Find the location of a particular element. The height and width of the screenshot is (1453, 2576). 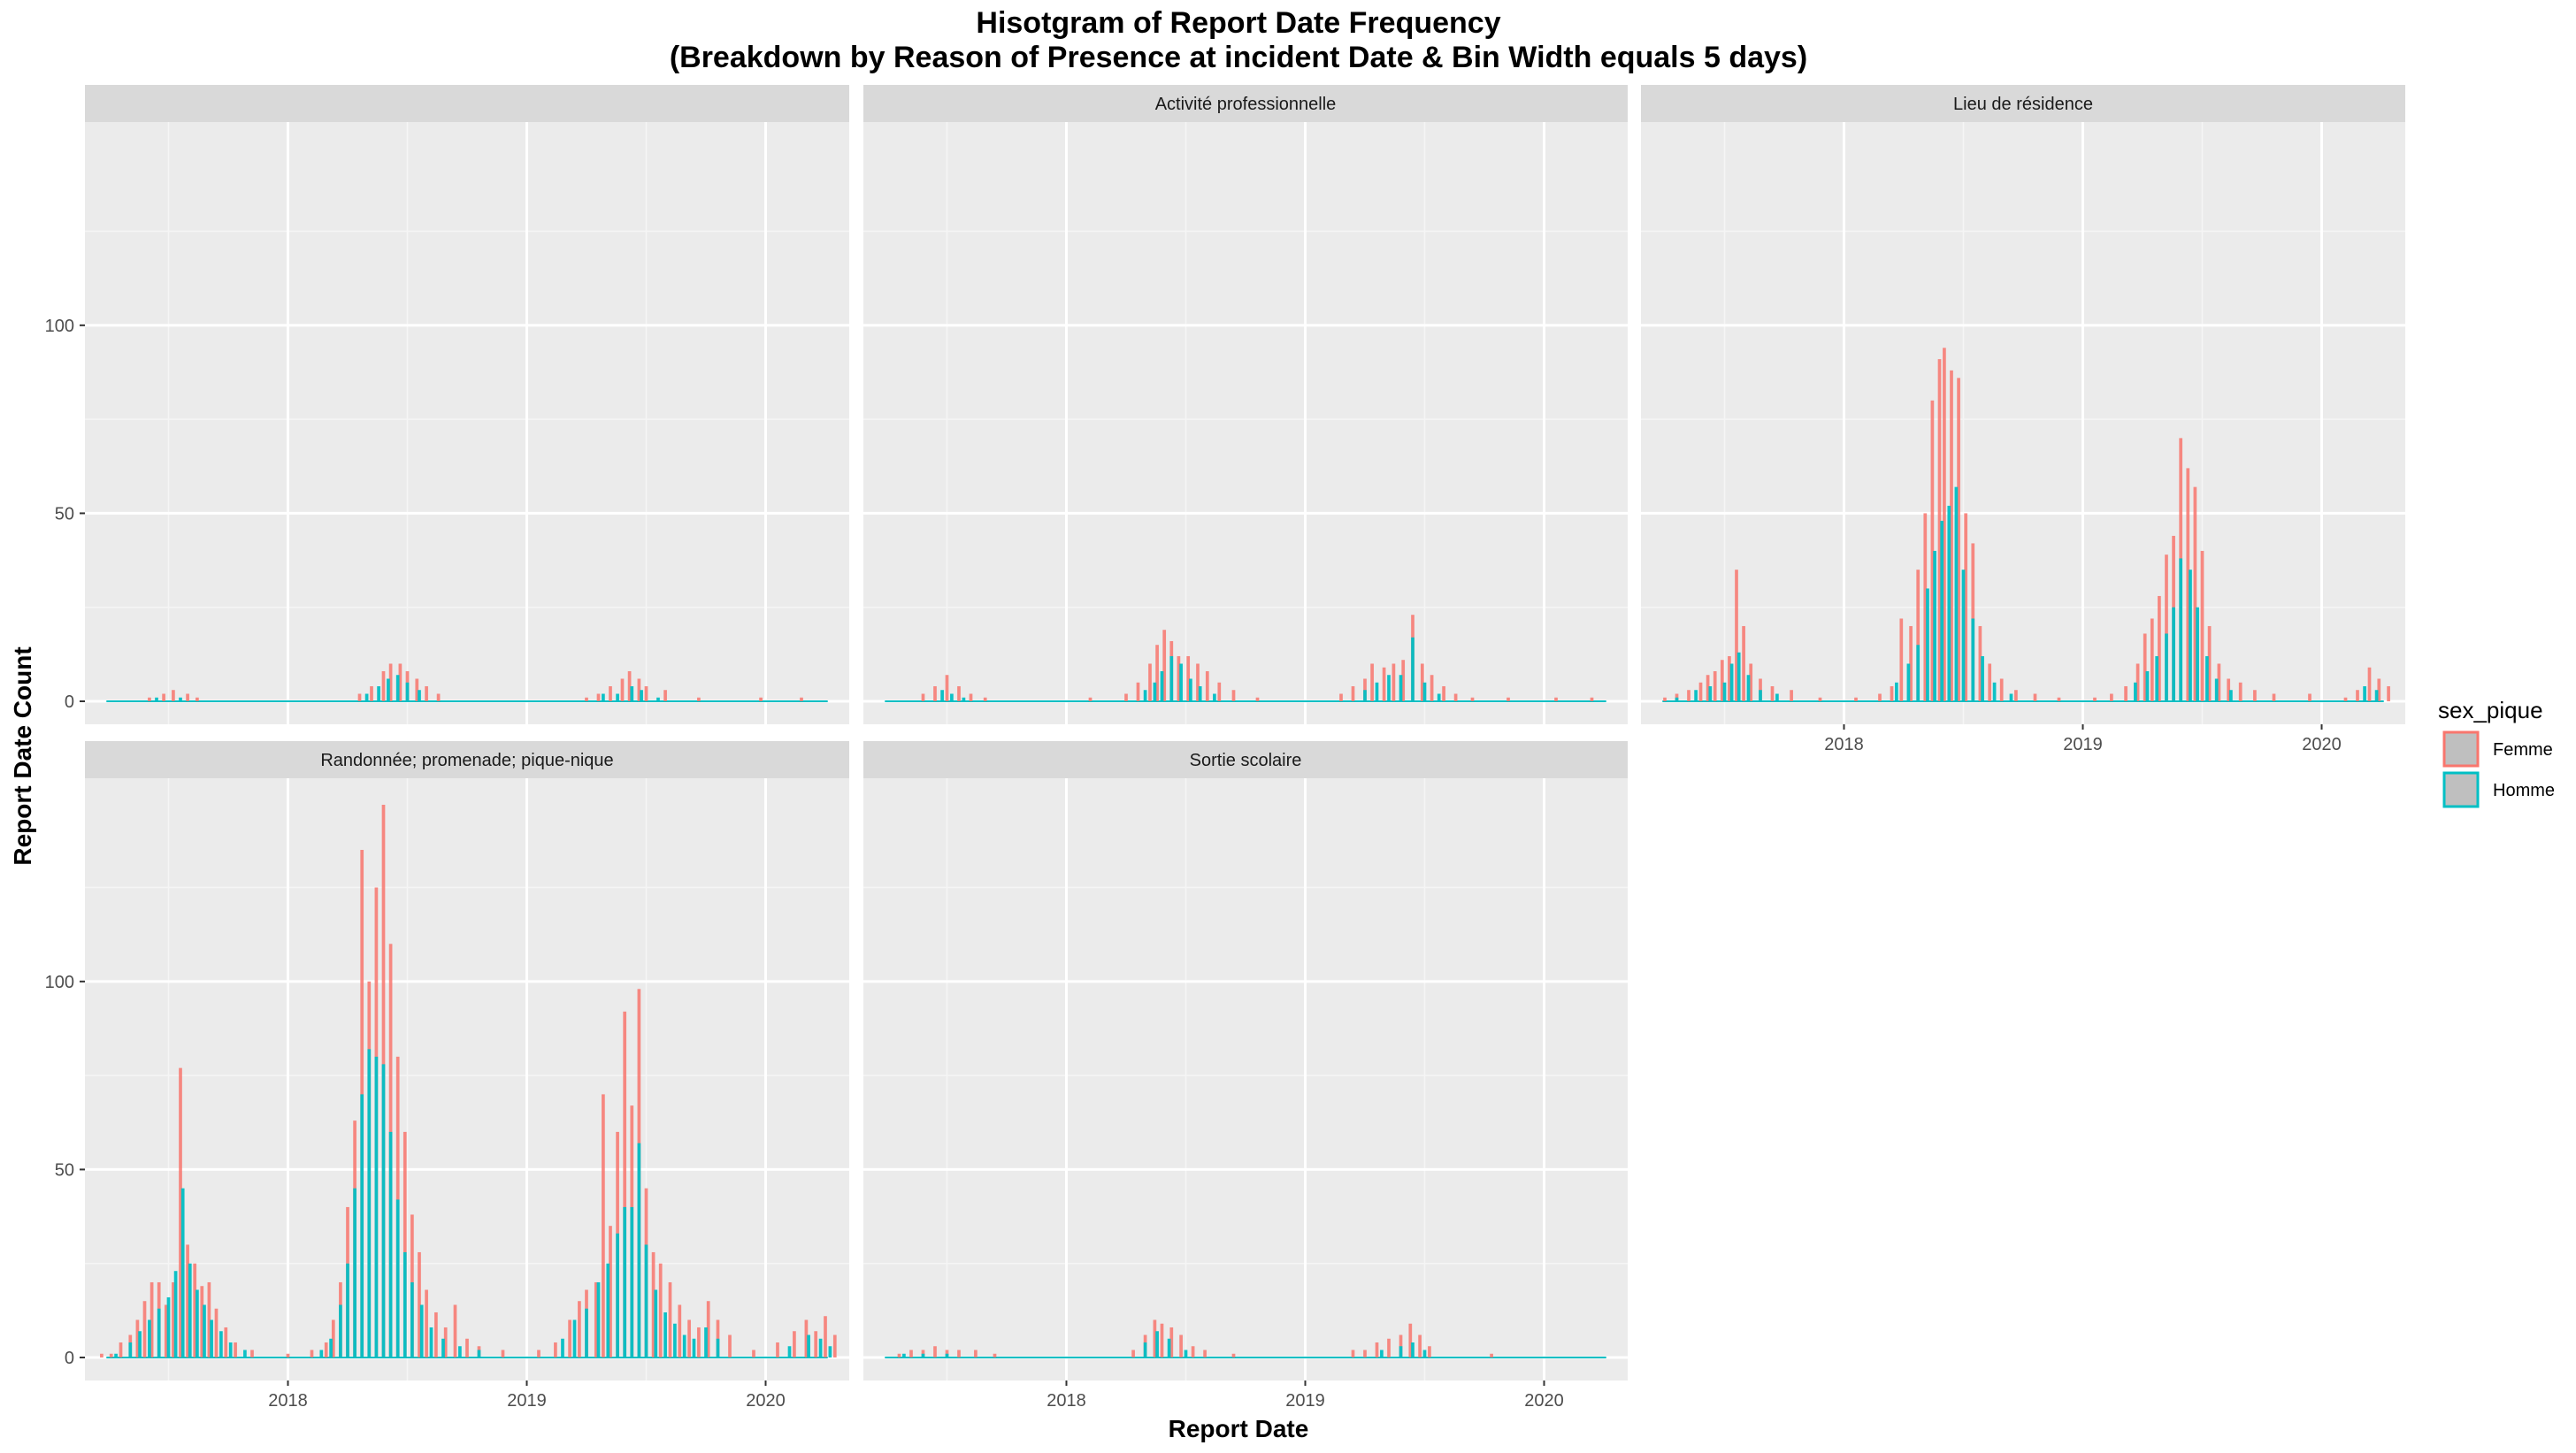

facet-strip-label: Lieu de résidence is located at coordinates (2023, 104).